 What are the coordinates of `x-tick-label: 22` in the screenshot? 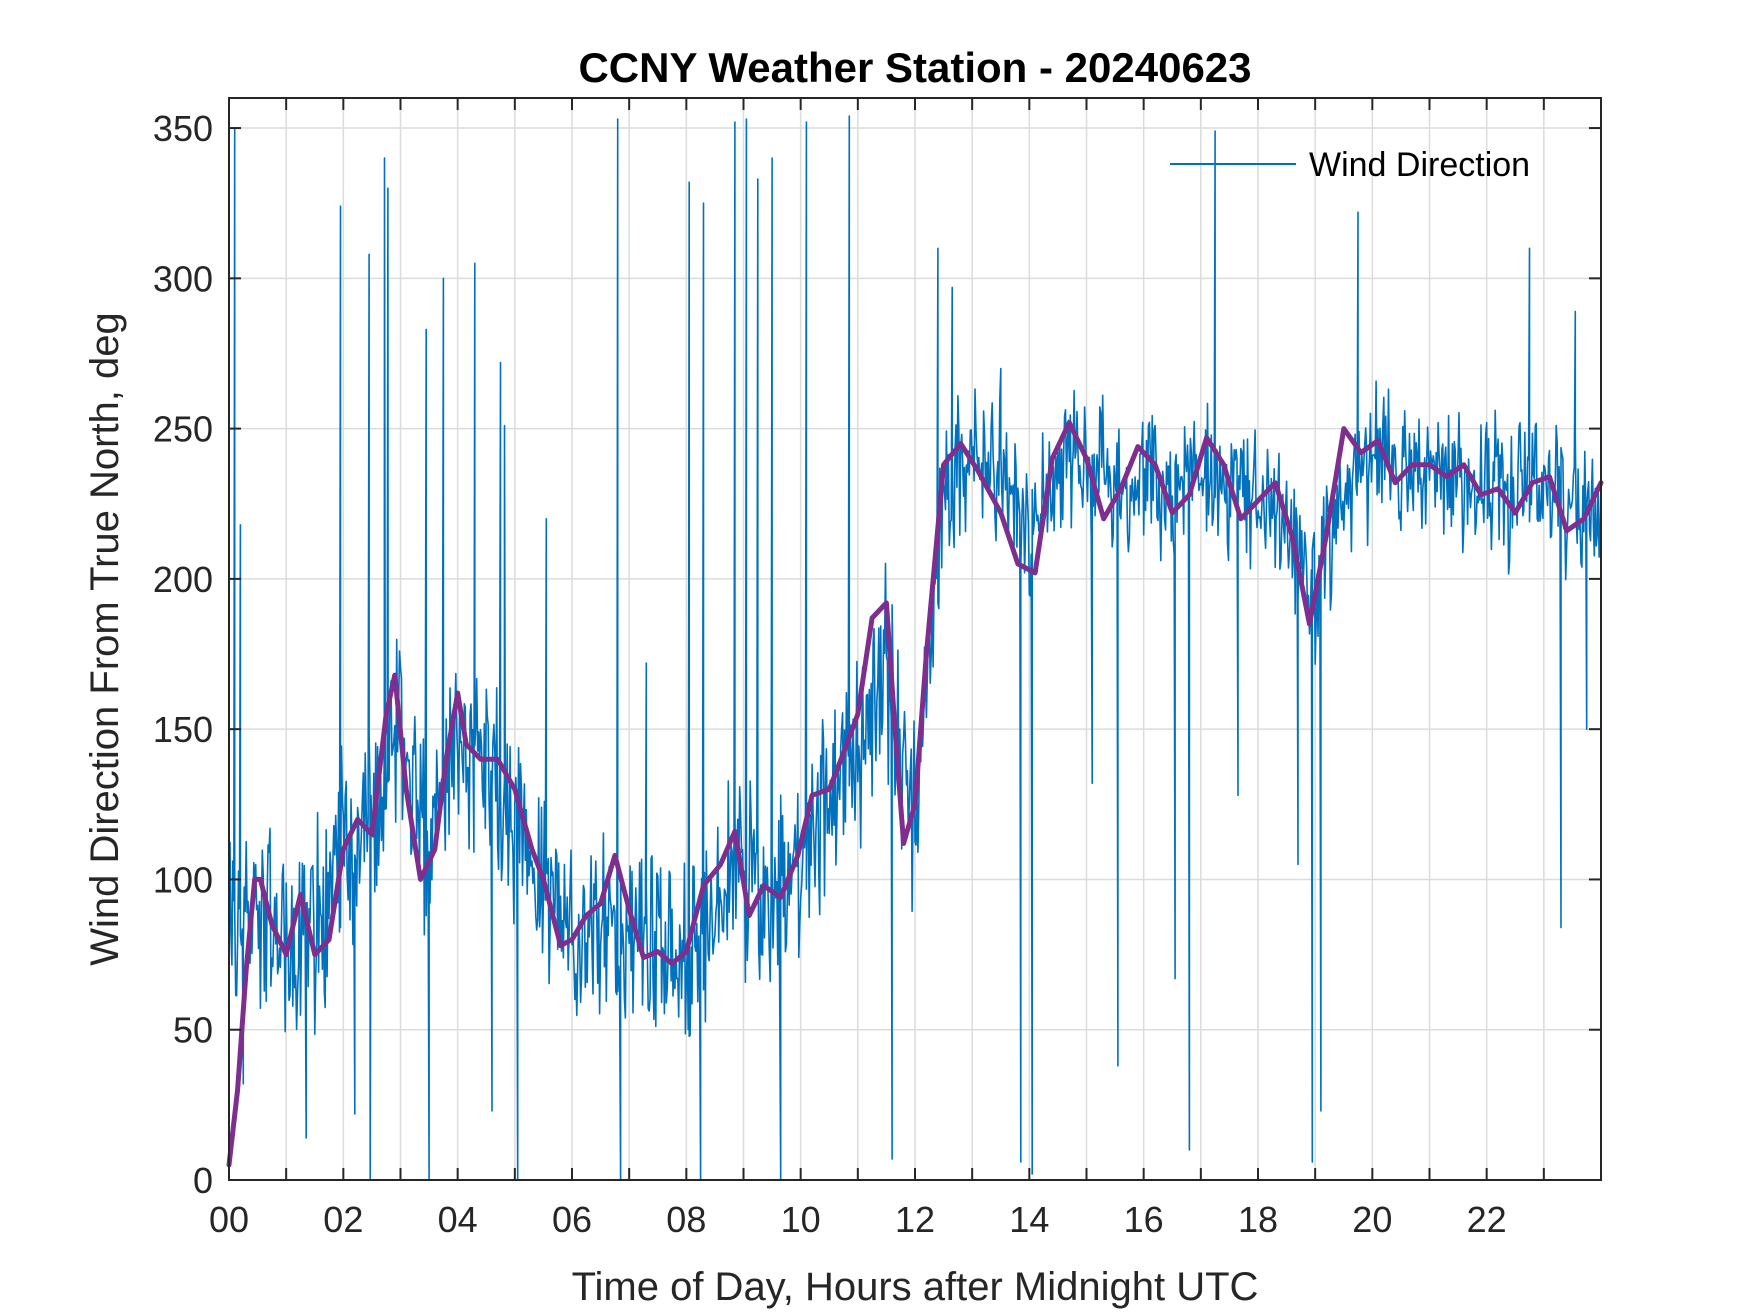 It's located at (1487, 1219).